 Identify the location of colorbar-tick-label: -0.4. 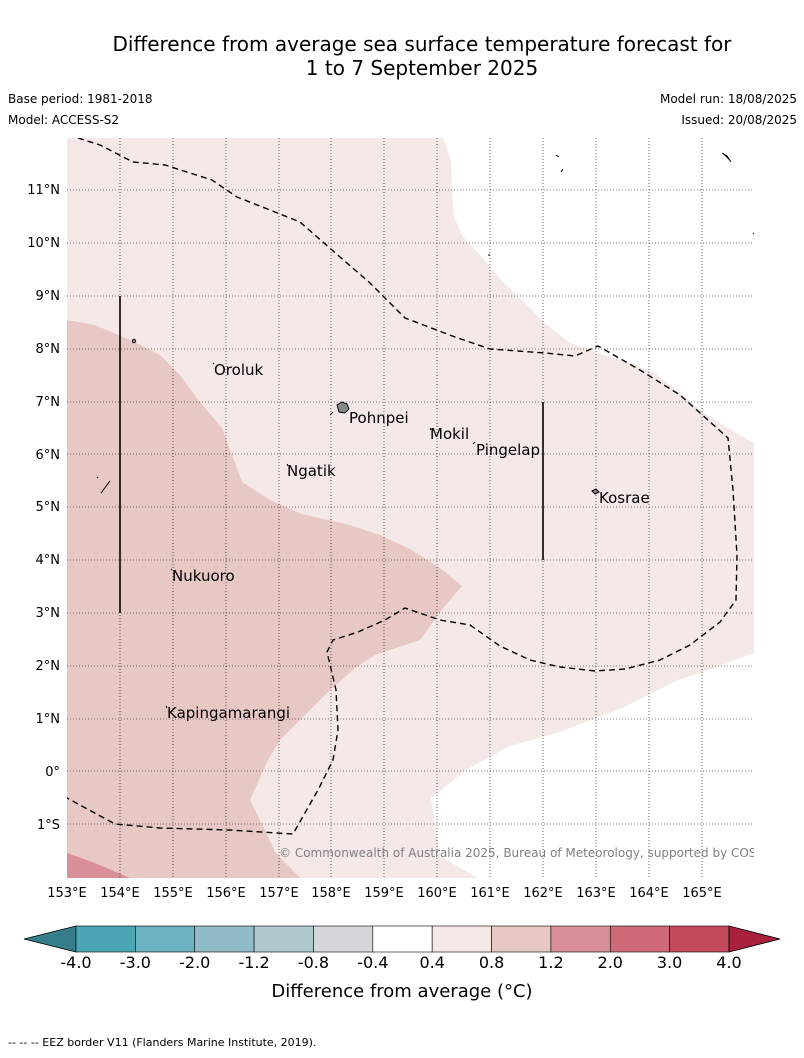
(372, 962).